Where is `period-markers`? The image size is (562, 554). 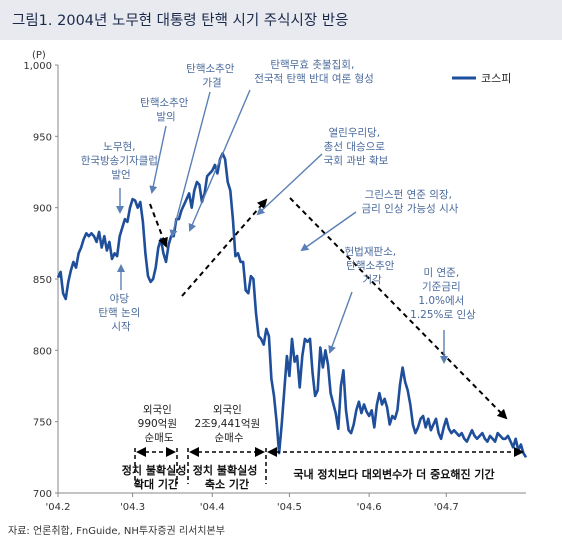 period-markers is located at coordinates (200, 466).